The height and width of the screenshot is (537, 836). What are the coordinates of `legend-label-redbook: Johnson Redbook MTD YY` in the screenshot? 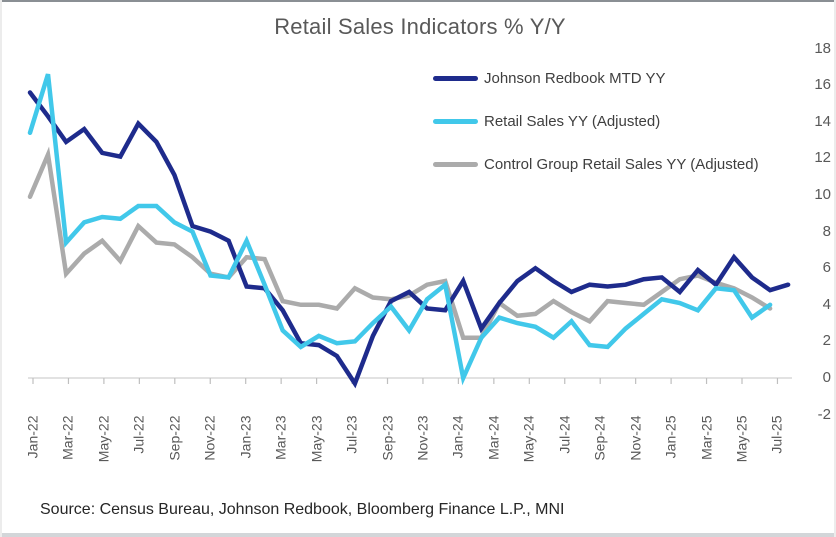 It's located at (575, 78).